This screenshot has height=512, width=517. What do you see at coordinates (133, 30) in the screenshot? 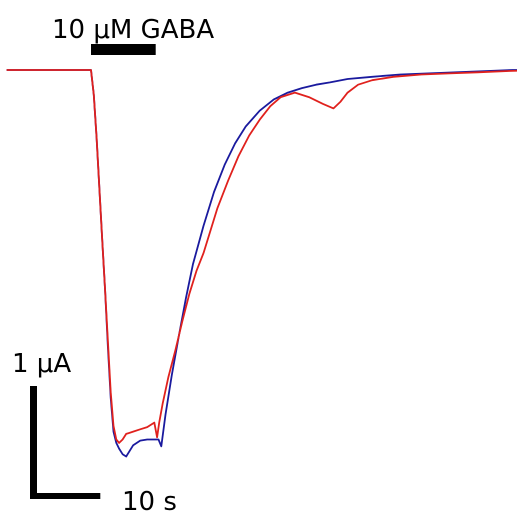
I see `stimulus-label: 10 μM GABA` at bounding box center [133, 30].